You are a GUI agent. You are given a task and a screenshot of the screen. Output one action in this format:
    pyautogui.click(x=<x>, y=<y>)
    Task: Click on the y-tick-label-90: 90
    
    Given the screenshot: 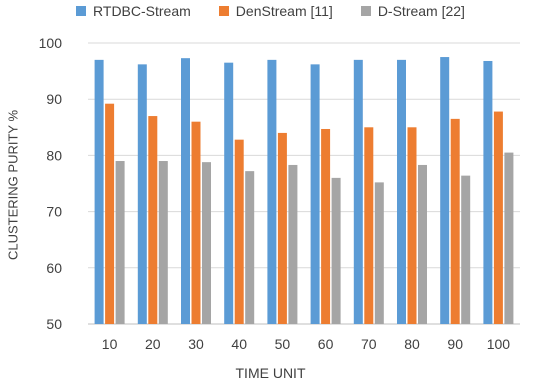 What is the action you would take?
    pyautogui.click(x=54, y=99)
    